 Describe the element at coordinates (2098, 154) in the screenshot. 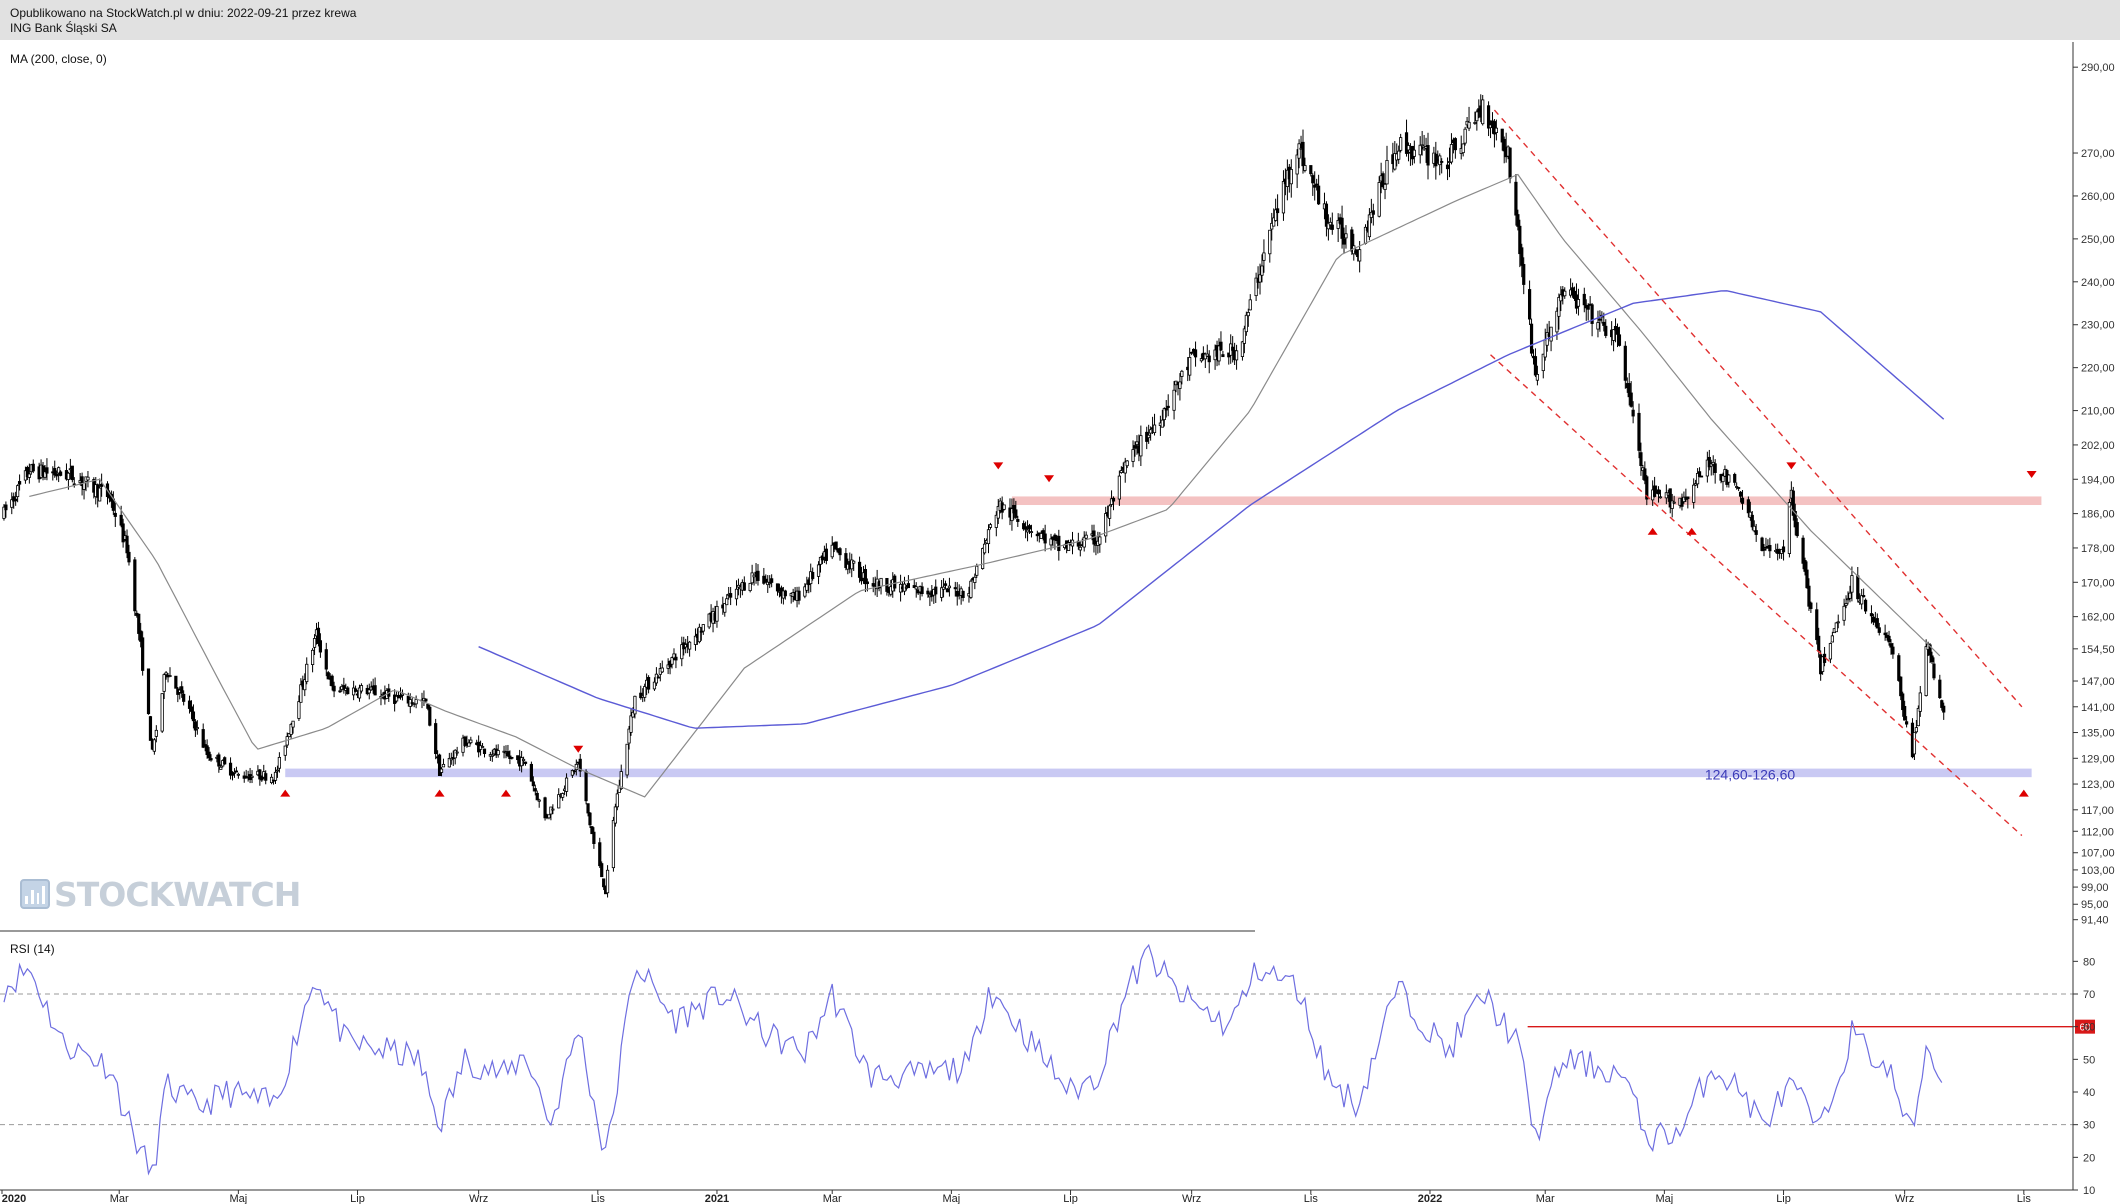

I see `price-ytick-label: 270,00` at that location.